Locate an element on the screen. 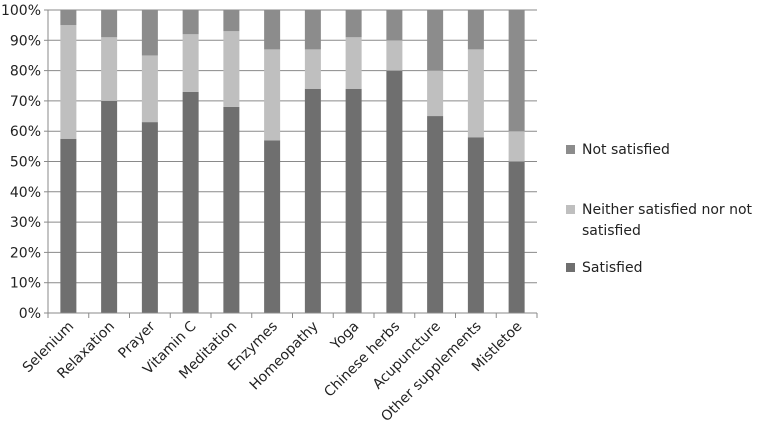 The width and height of the screenshot is (767, 440). legend-item: Neither satisfied nor not satisfied is located at coordinates (666, 221).